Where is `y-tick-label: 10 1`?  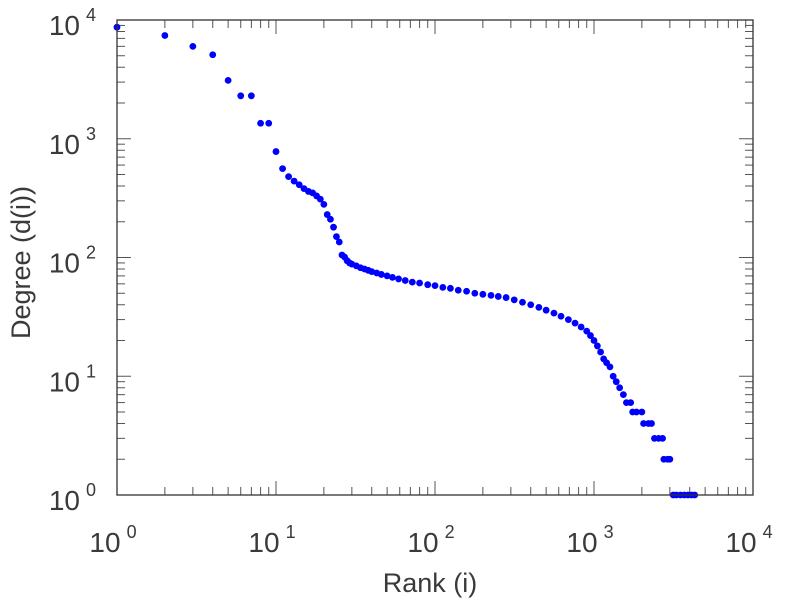
y-tick-label: 10 1 is located at coordinates (72, 379).